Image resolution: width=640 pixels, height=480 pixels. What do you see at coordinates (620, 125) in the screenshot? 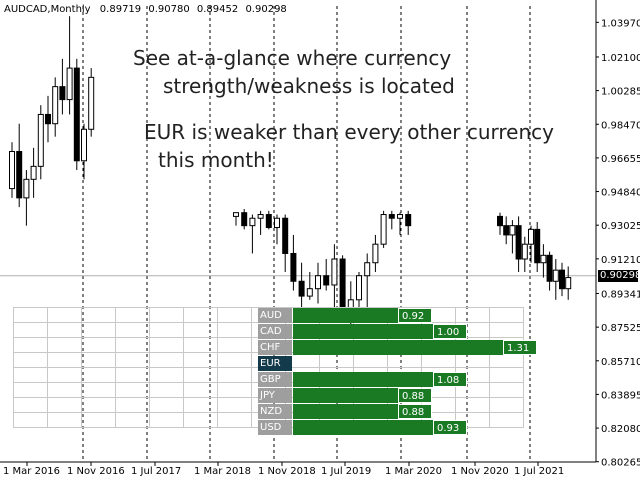
I see `y-tick-label: 0.98470` at bounding box center [620, 125].